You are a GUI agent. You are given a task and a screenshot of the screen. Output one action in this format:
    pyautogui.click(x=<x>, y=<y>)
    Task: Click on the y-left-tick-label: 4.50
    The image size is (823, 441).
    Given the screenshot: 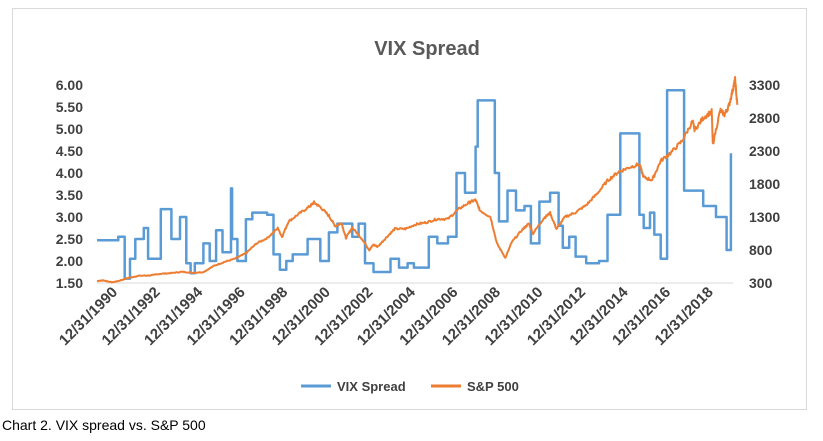 What is the action you would take?
    pyautogui.click(x=69, y=151)
    